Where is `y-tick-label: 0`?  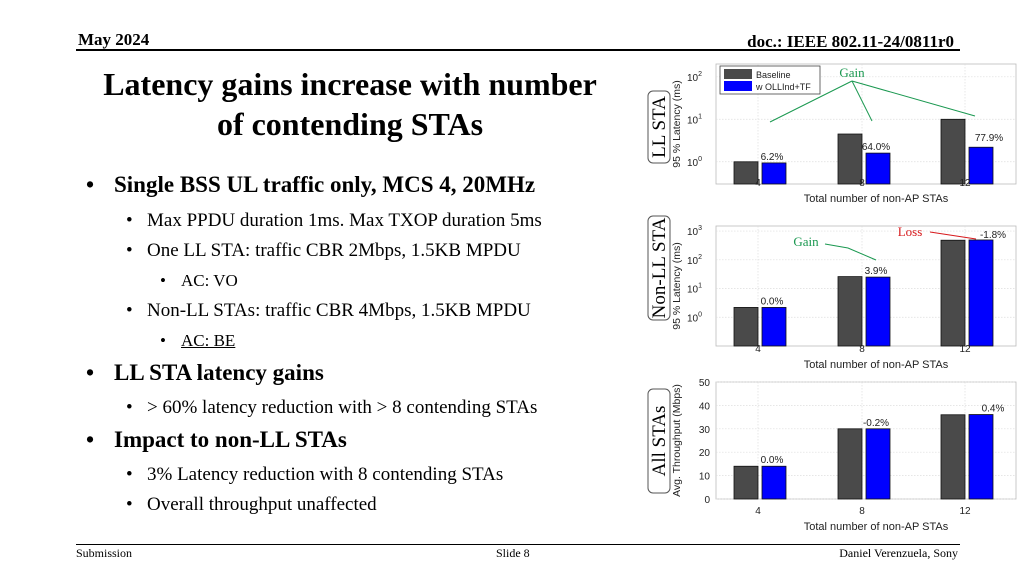
y-tick-label: 0 is located at coordinates (707, 500).